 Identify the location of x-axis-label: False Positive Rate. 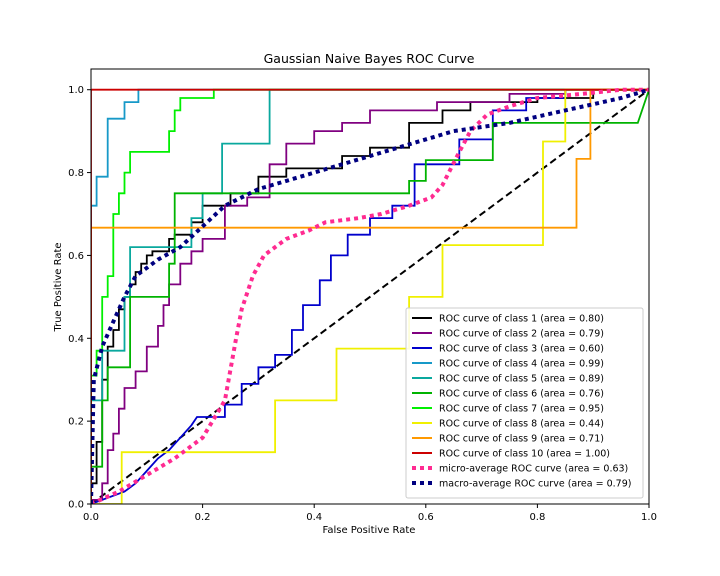
(369, 530).